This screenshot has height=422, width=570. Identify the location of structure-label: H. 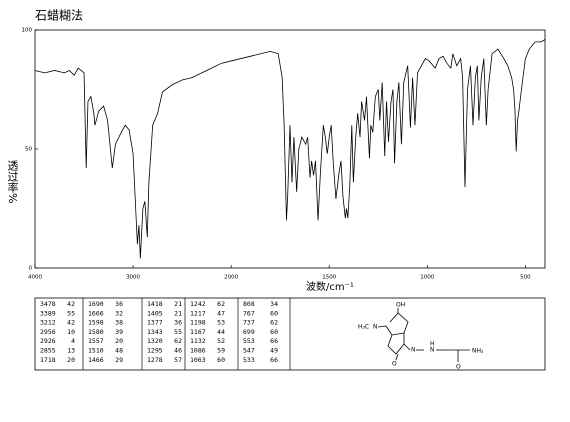
(432, 344).